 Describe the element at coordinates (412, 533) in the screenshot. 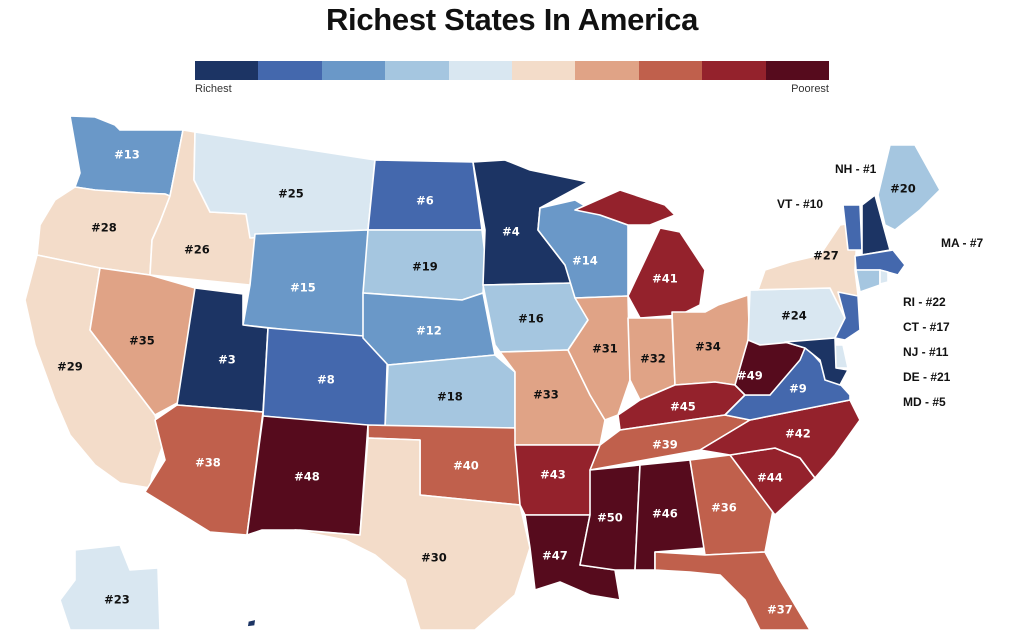

I see `state-texas` at that location.